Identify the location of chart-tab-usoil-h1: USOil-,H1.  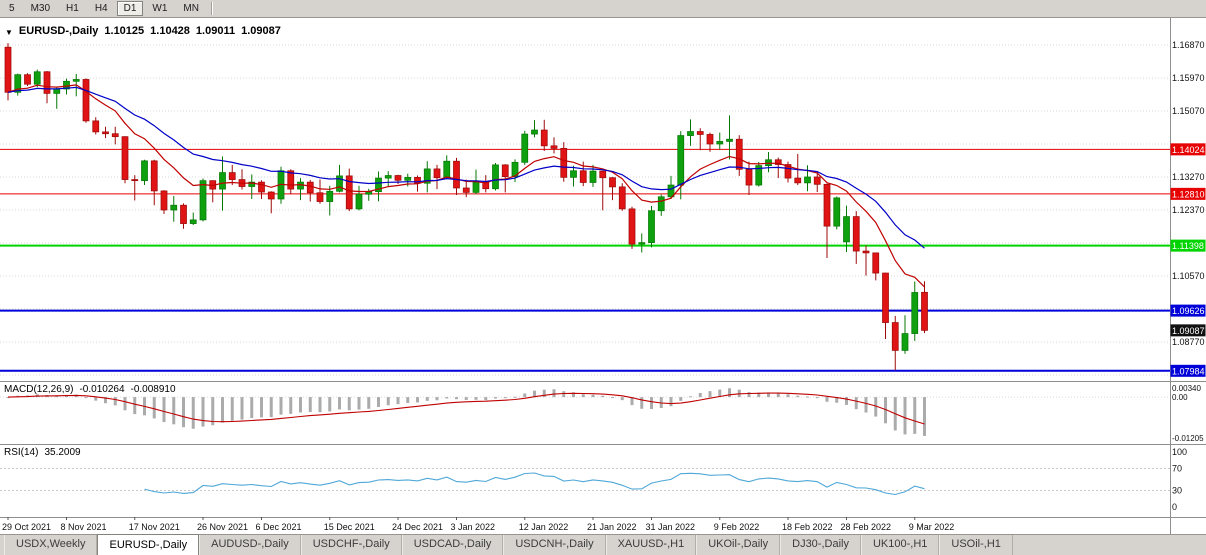
(976, 545).